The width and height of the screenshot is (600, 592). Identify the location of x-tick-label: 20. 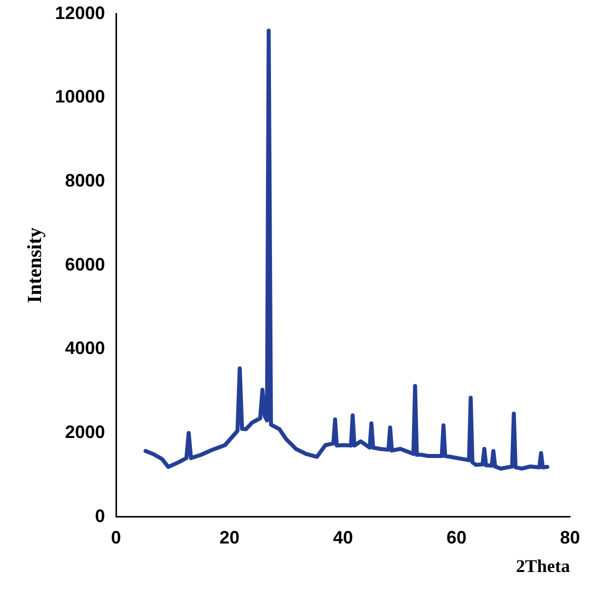
(230, 538).